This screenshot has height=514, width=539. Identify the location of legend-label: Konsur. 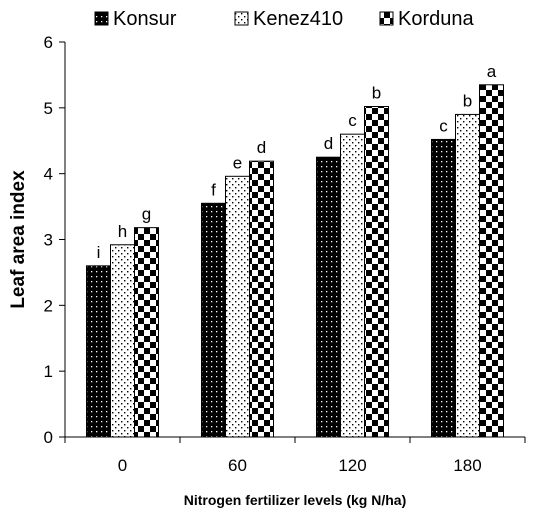
(145, 19).